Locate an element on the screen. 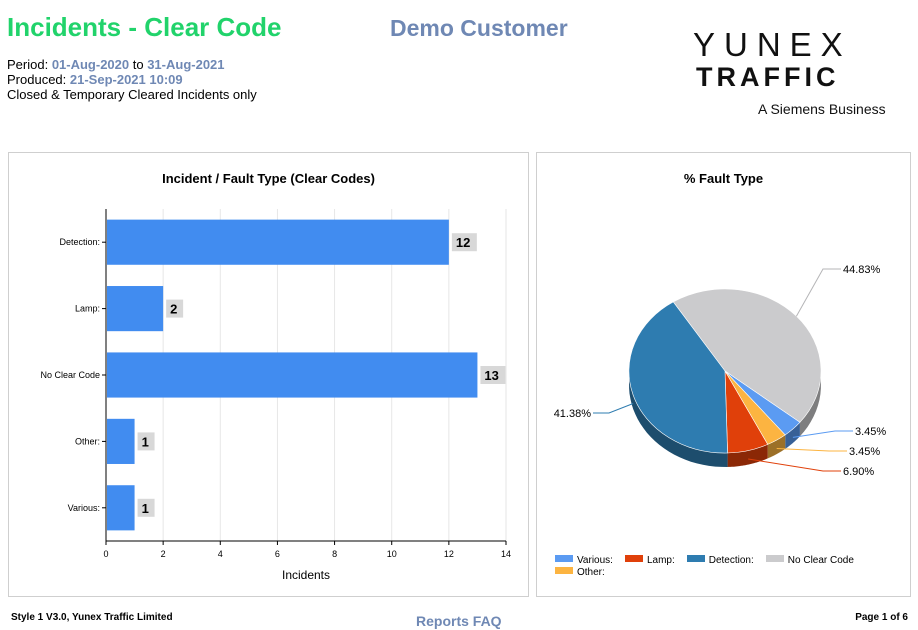  logo-line1: YUNEX is located at coordinates (772, 44).